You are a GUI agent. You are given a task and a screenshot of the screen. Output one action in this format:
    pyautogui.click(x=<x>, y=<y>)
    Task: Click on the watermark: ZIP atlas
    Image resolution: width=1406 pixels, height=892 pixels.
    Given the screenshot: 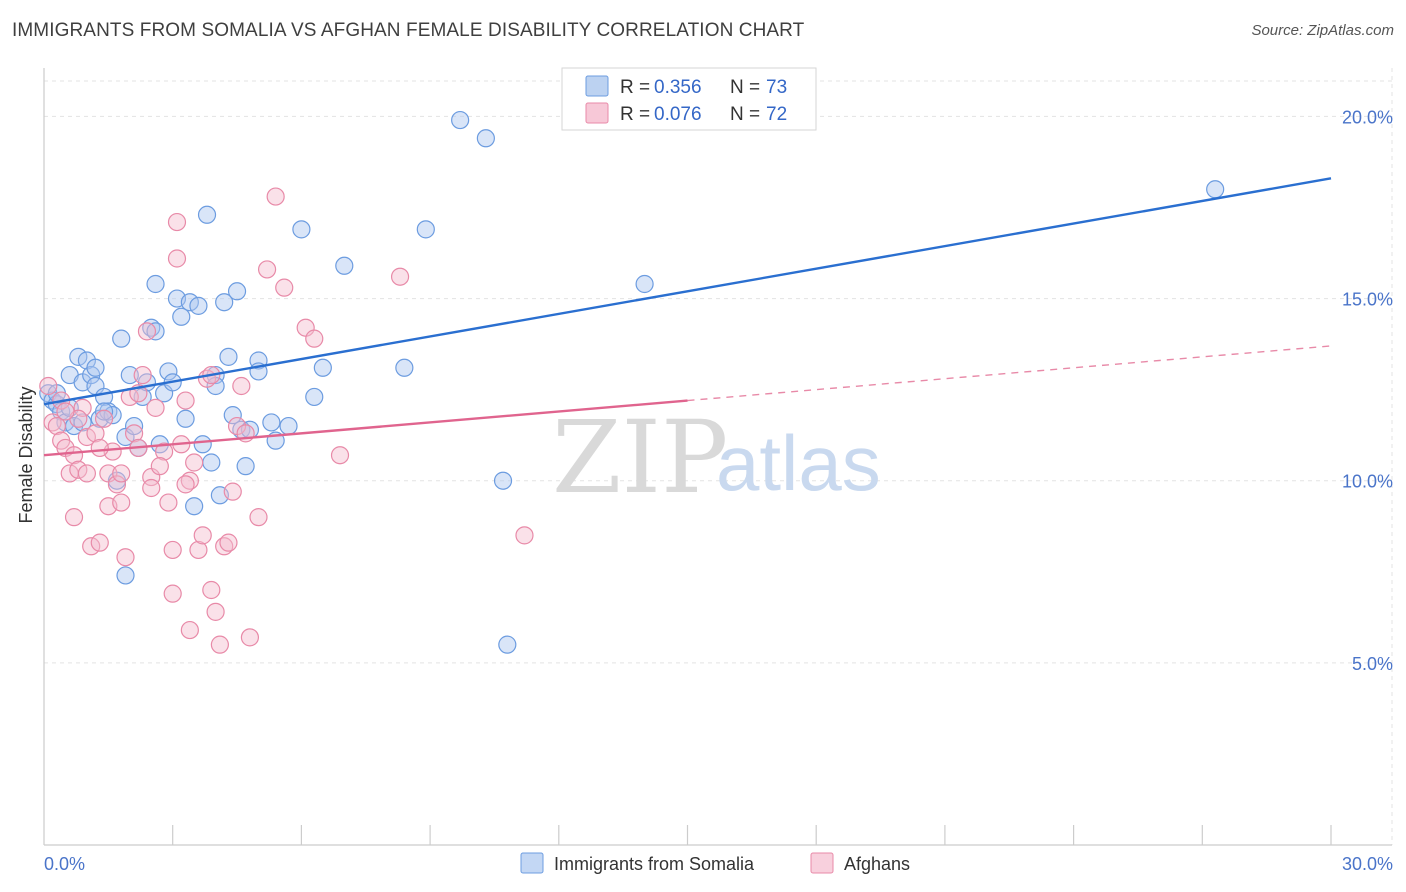 What is the action you would take?
    pyautogui.click(x=716, y=457)
    